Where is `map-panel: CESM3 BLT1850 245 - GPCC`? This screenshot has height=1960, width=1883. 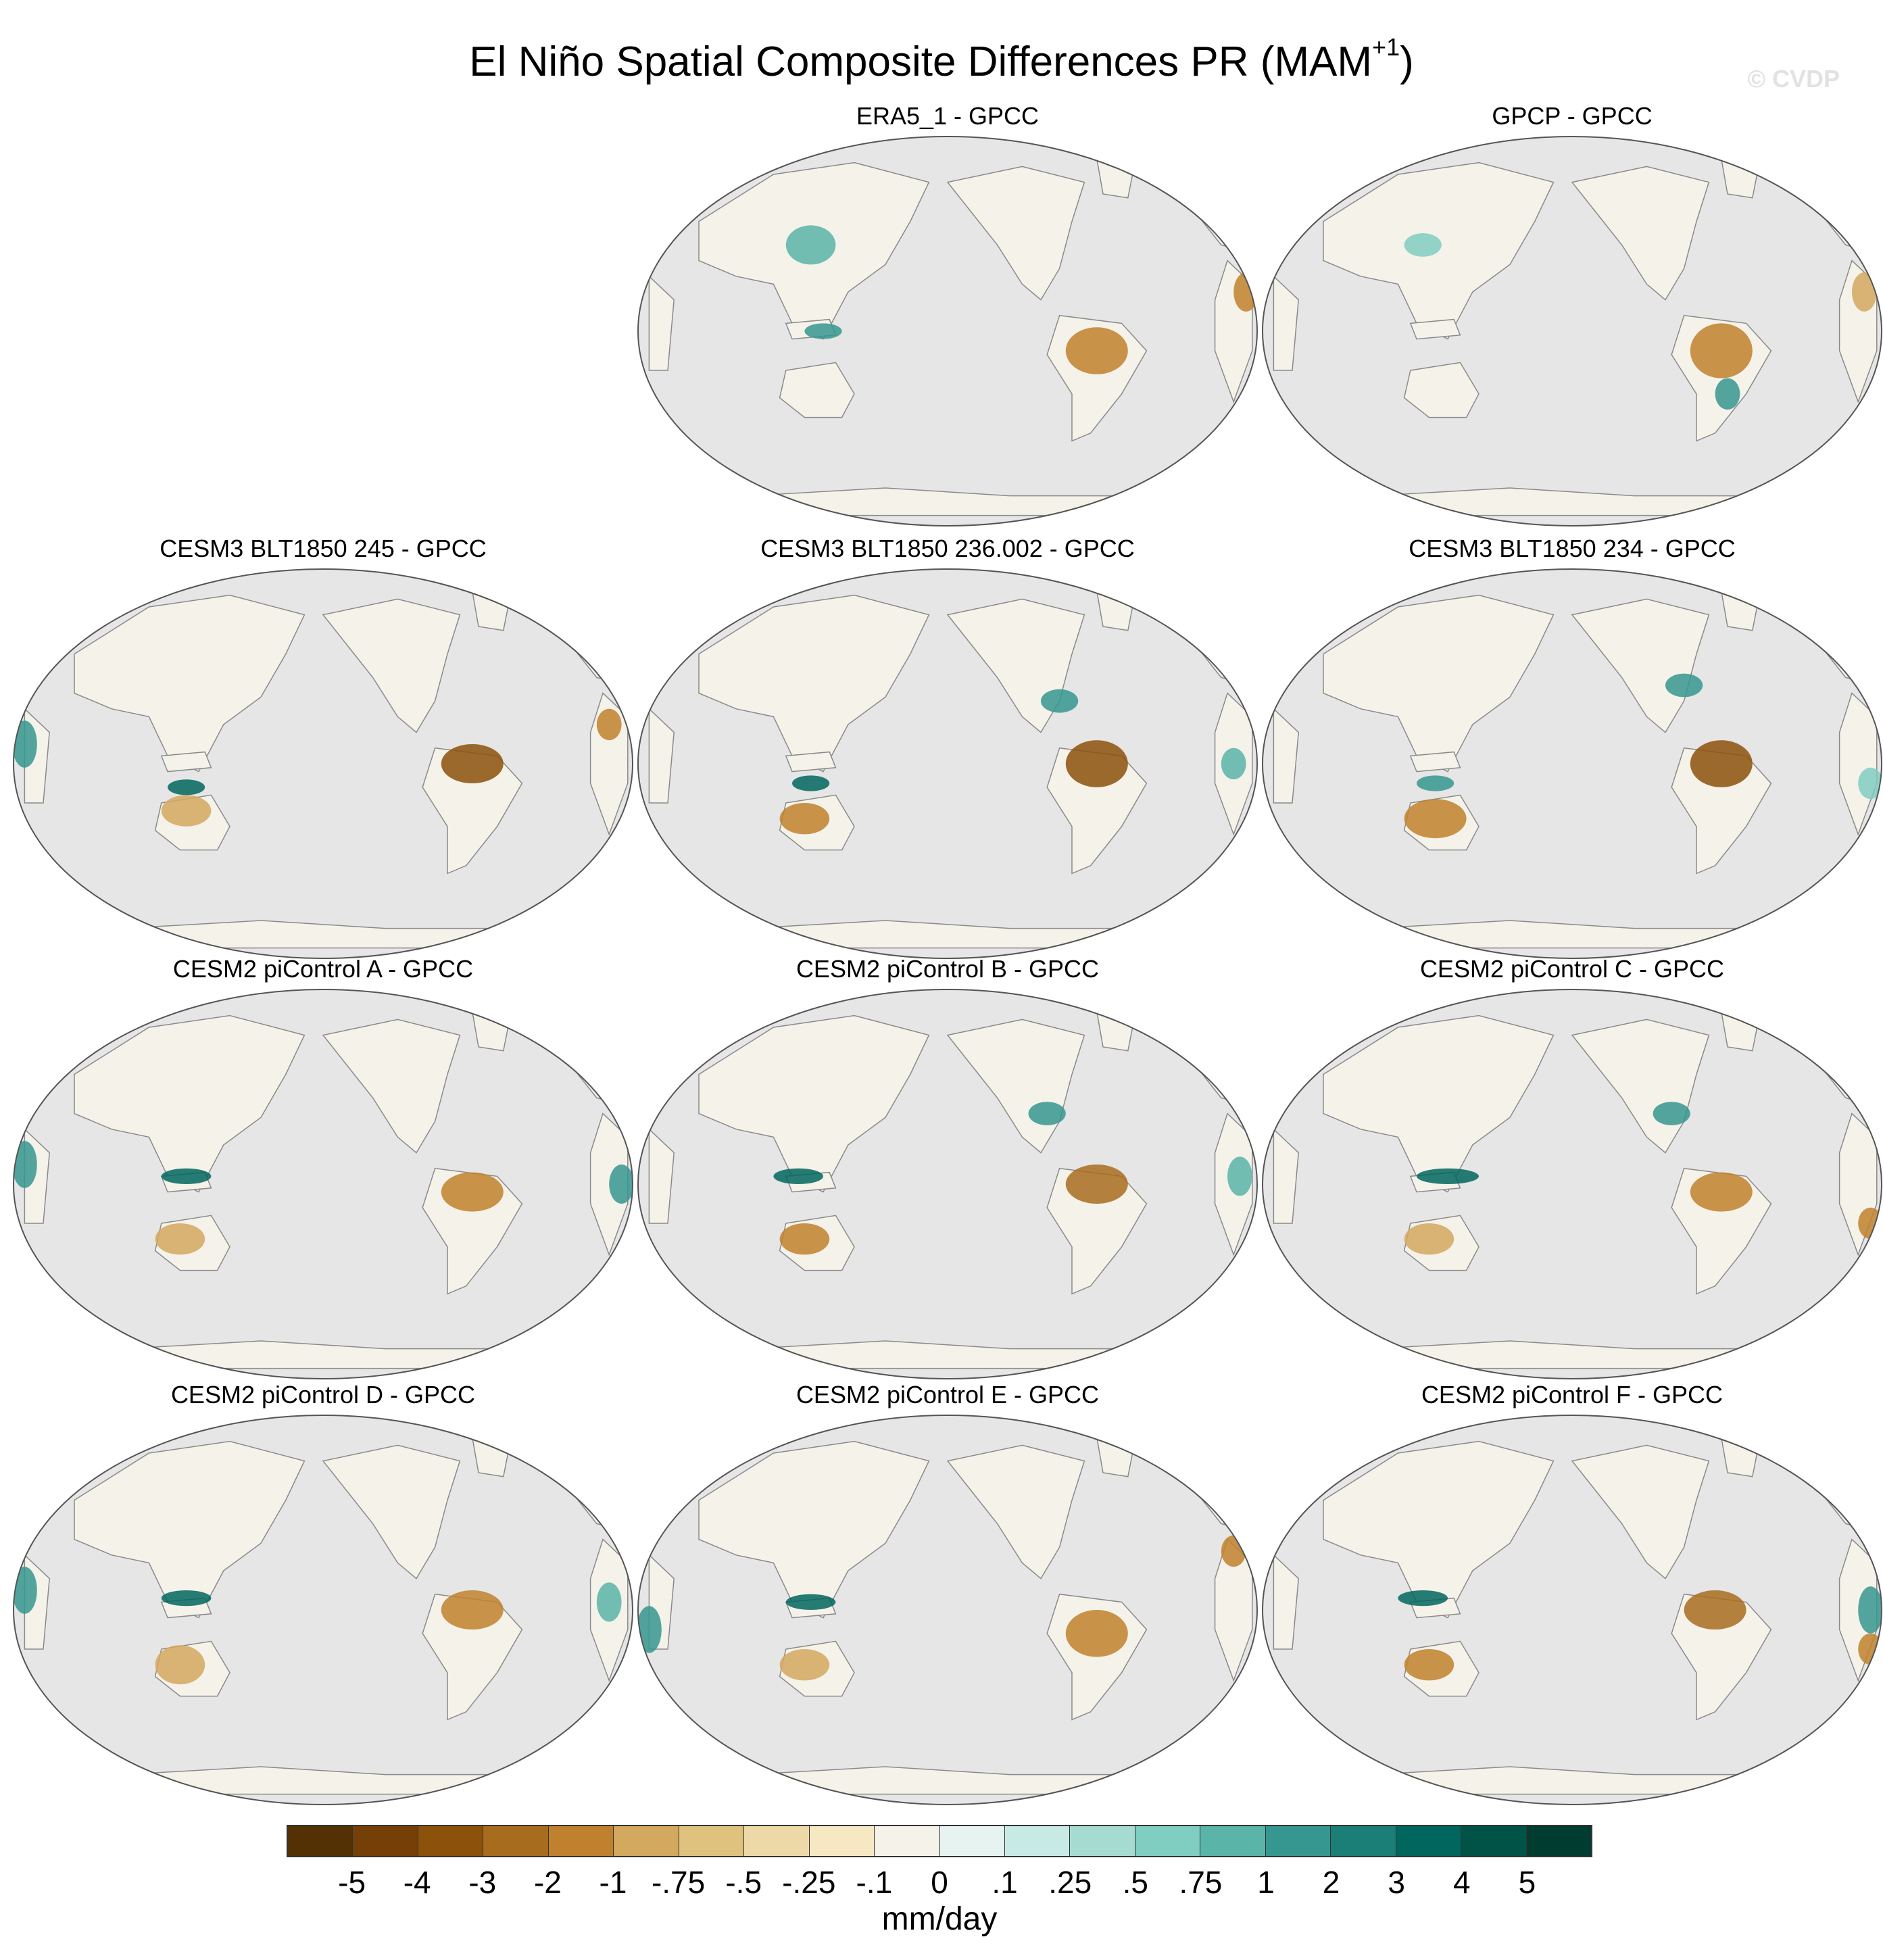
map-panel: CESM3 BLT1850 245 - GPCC is located at coordinates (323, 747).